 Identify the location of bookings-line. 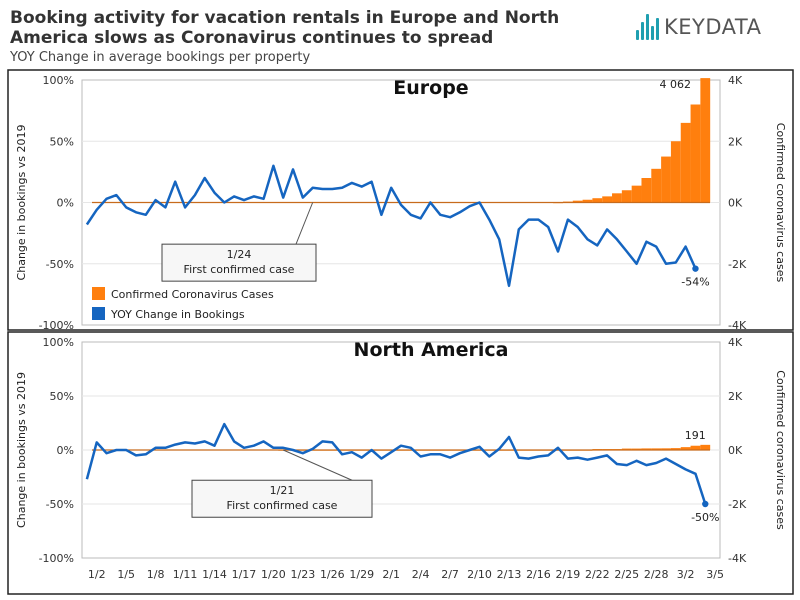
(396, 463).